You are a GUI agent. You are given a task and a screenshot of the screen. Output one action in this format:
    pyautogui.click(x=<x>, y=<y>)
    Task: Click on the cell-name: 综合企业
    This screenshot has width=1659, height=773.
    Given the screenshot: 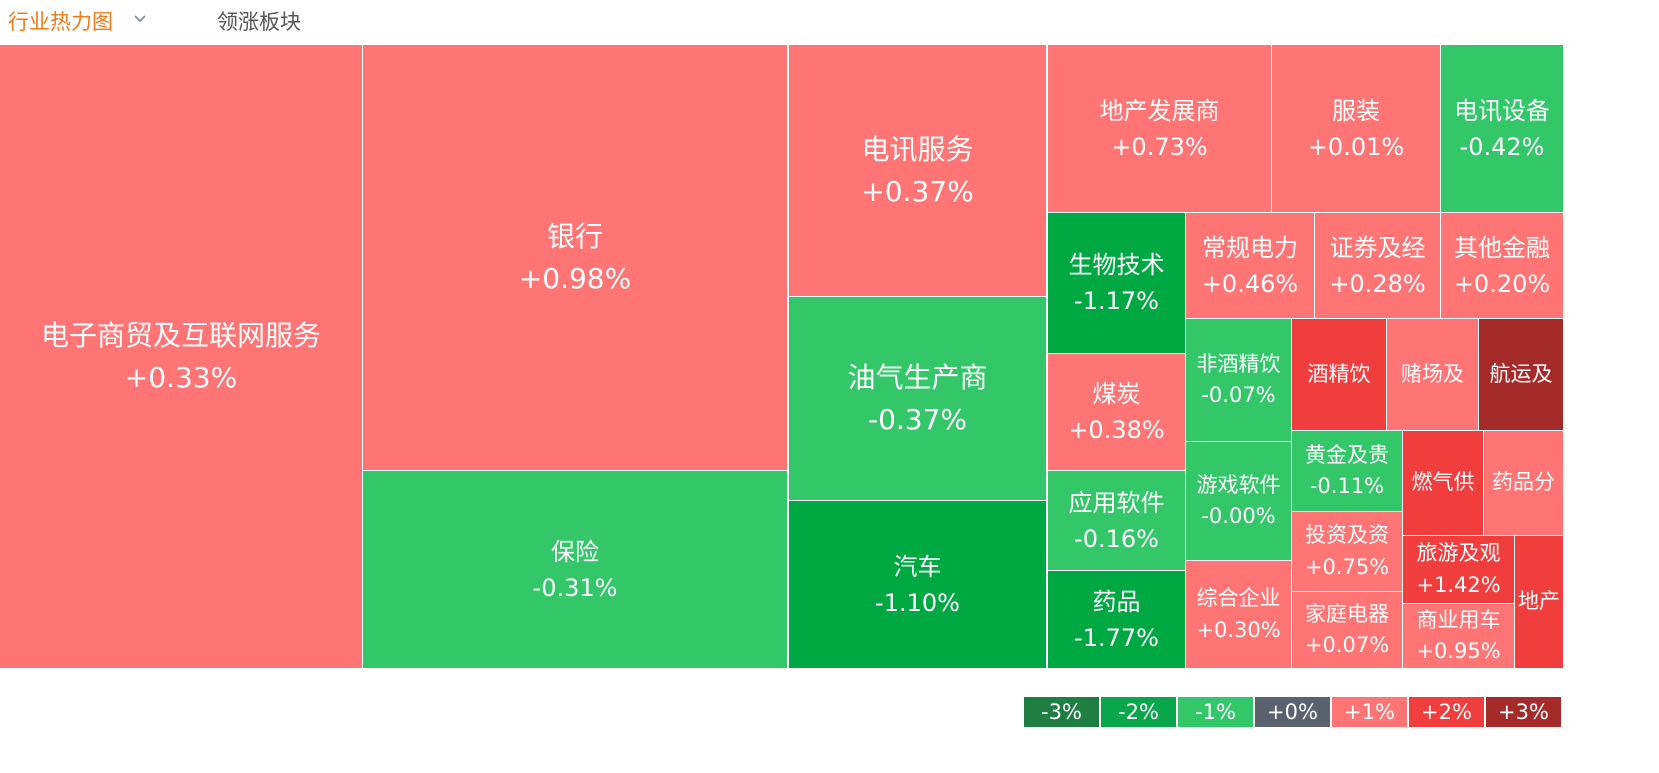 What is the action you would take?
    pyautogui.click(x=1238, y=598)
    